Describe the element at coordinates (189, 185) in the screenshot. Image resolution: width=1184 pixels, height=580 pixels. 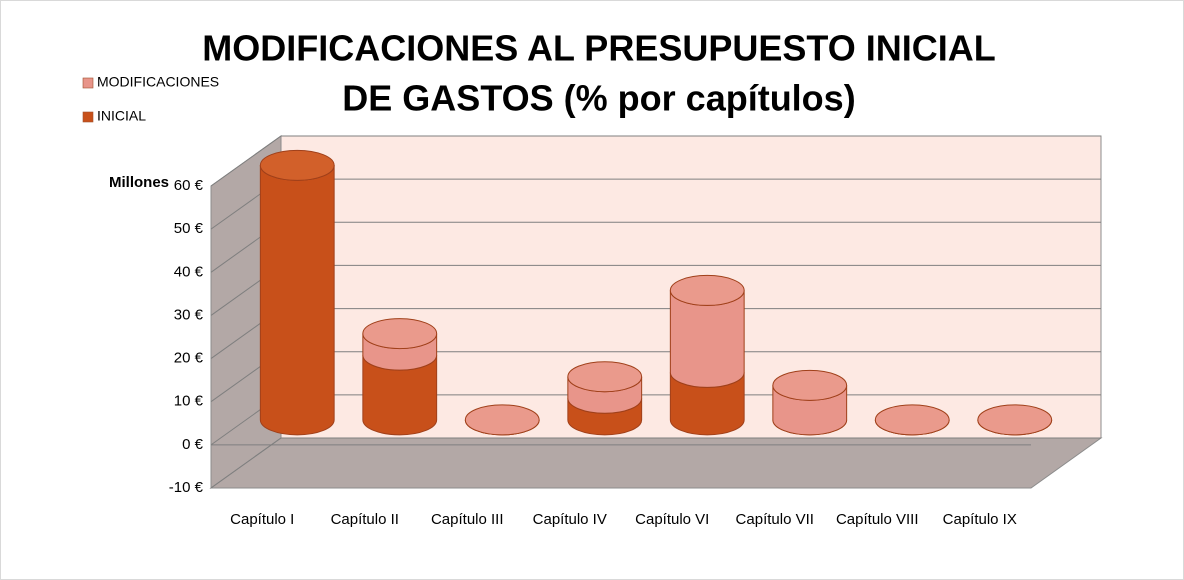
I see `y-tick-label: 60 €` at that location.